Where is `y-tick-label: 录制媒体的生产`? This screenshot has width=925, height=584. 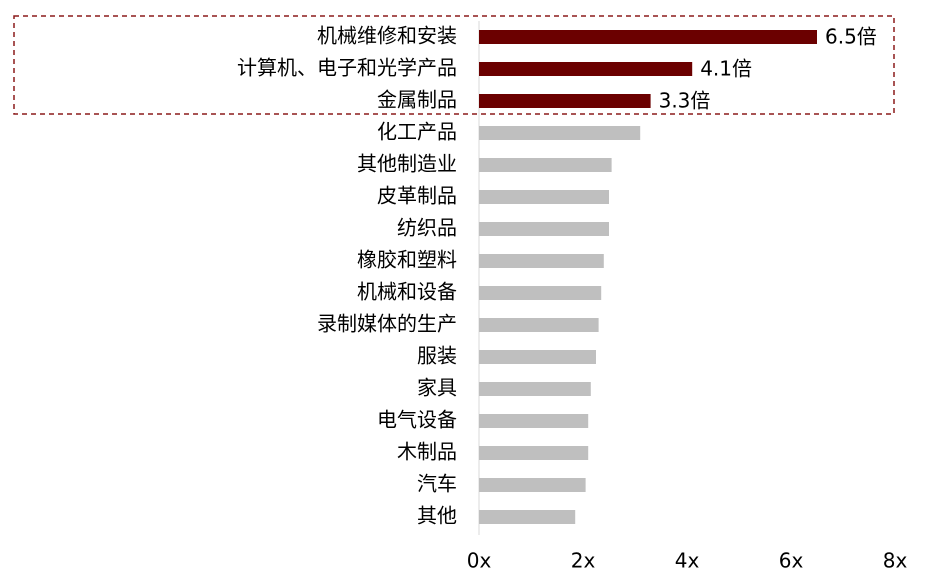 y-tick-label: 录制媒体的生产 is located at coordinates (387, 324).